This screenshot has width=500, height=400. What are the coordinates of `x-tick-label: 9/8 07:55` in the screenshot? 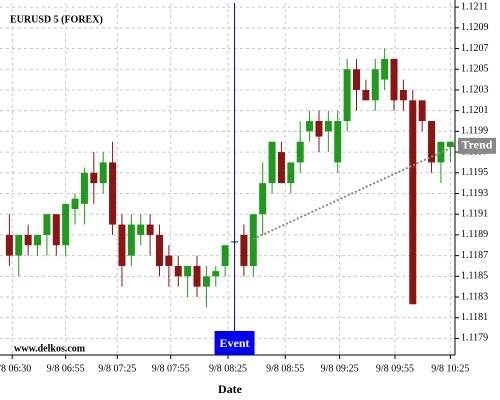 It's located at (171, 368).